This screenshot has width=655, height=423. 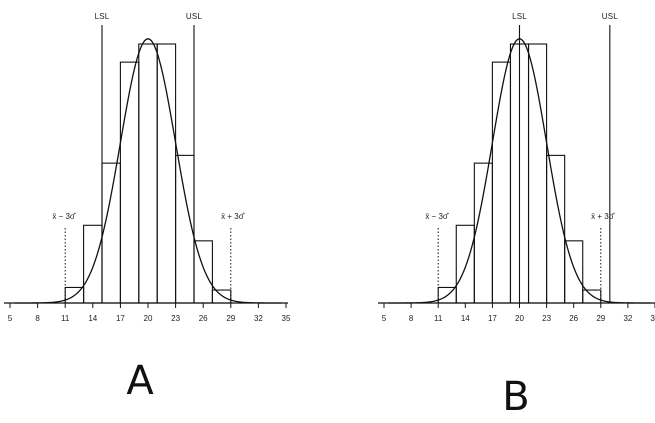 I want to click on panel-letter: A, so click(x=140, y=381).